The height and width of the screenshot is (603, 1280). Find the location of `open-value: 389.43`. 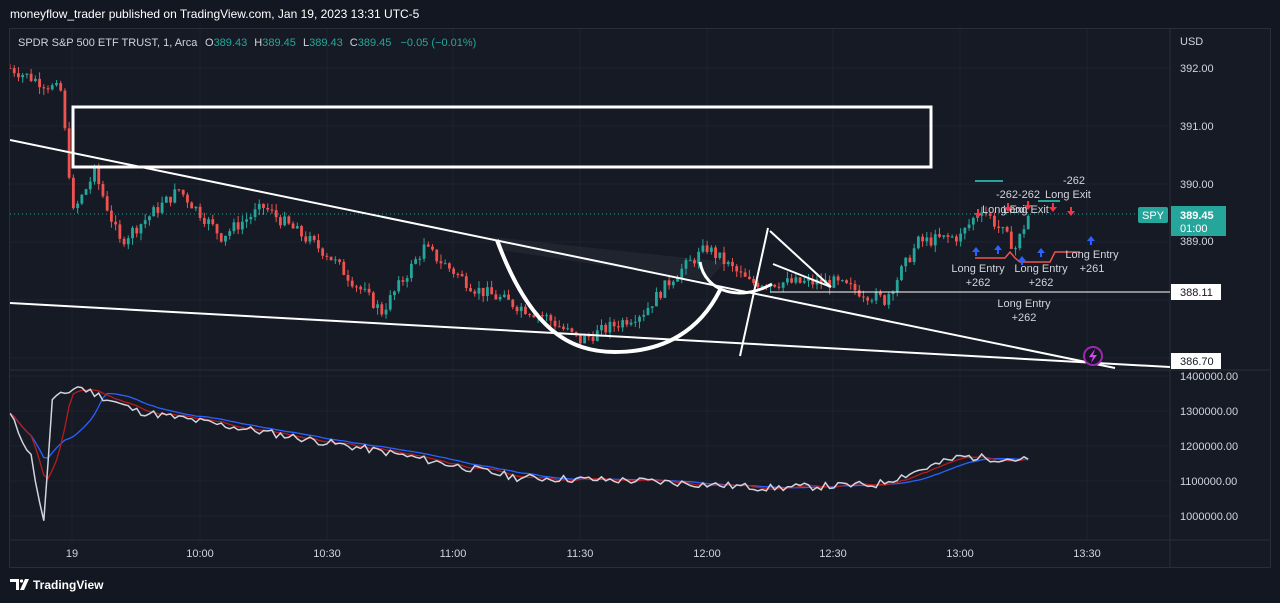

open-value: 389.43 is located at coordinates (231, 43).